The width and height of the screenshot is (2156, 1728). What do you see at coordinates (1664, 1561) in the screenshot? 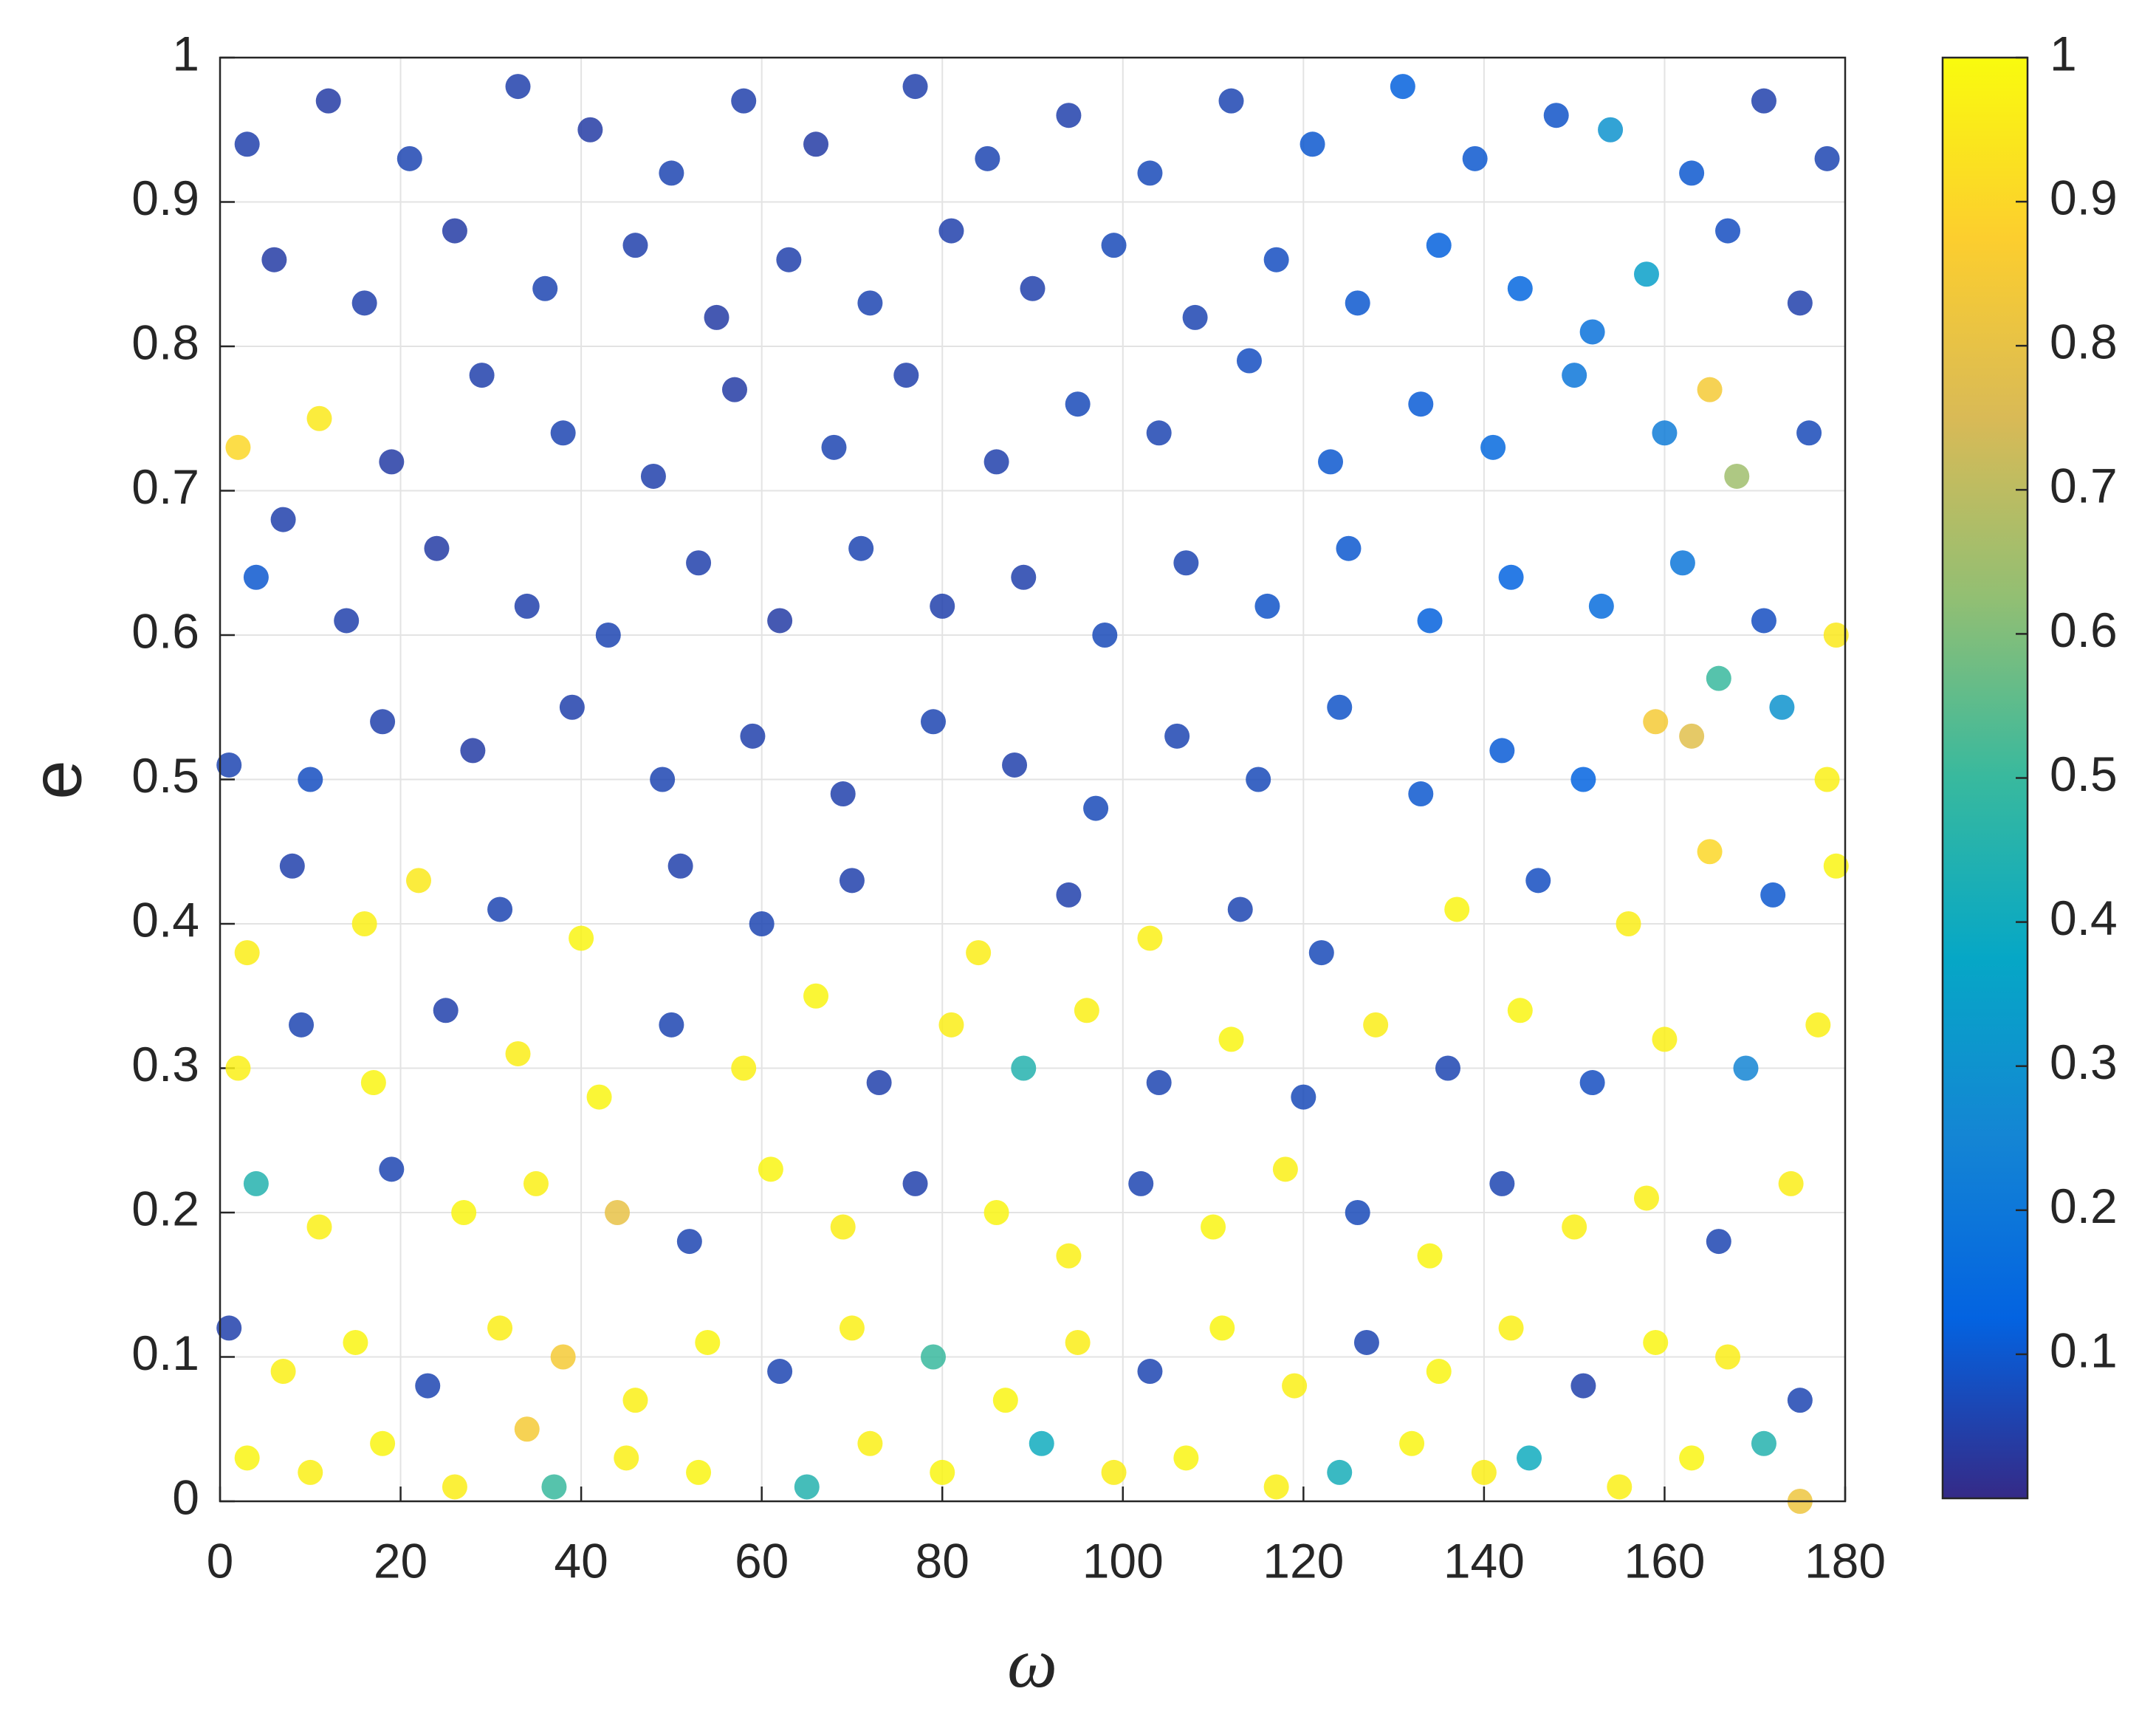
I see `x-tick-label: 160` at bounding box center [1664, 1561].